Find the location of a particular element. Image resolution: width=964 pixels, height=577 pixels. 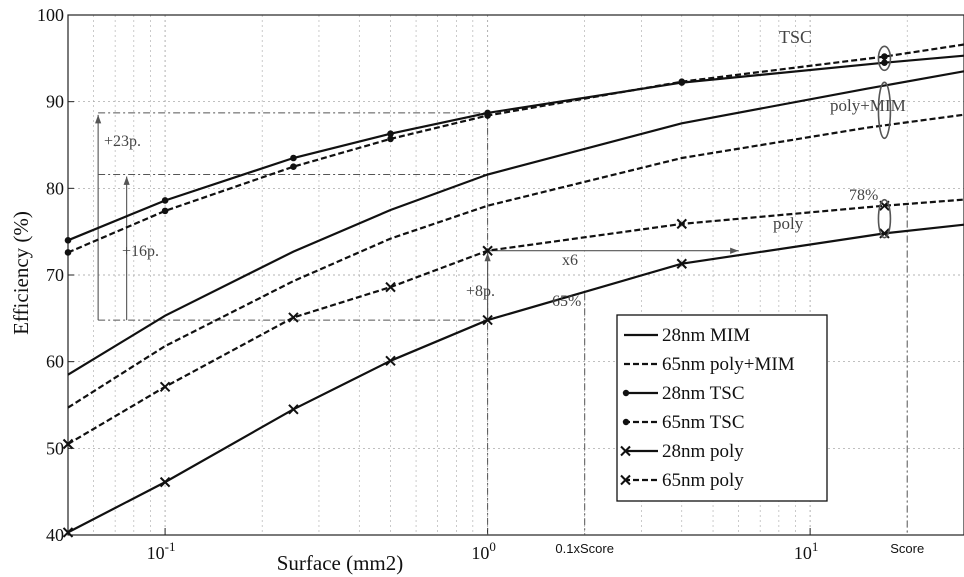

legend-label-65nm-poly: 65nm poly is located at coordinates (703, 480).